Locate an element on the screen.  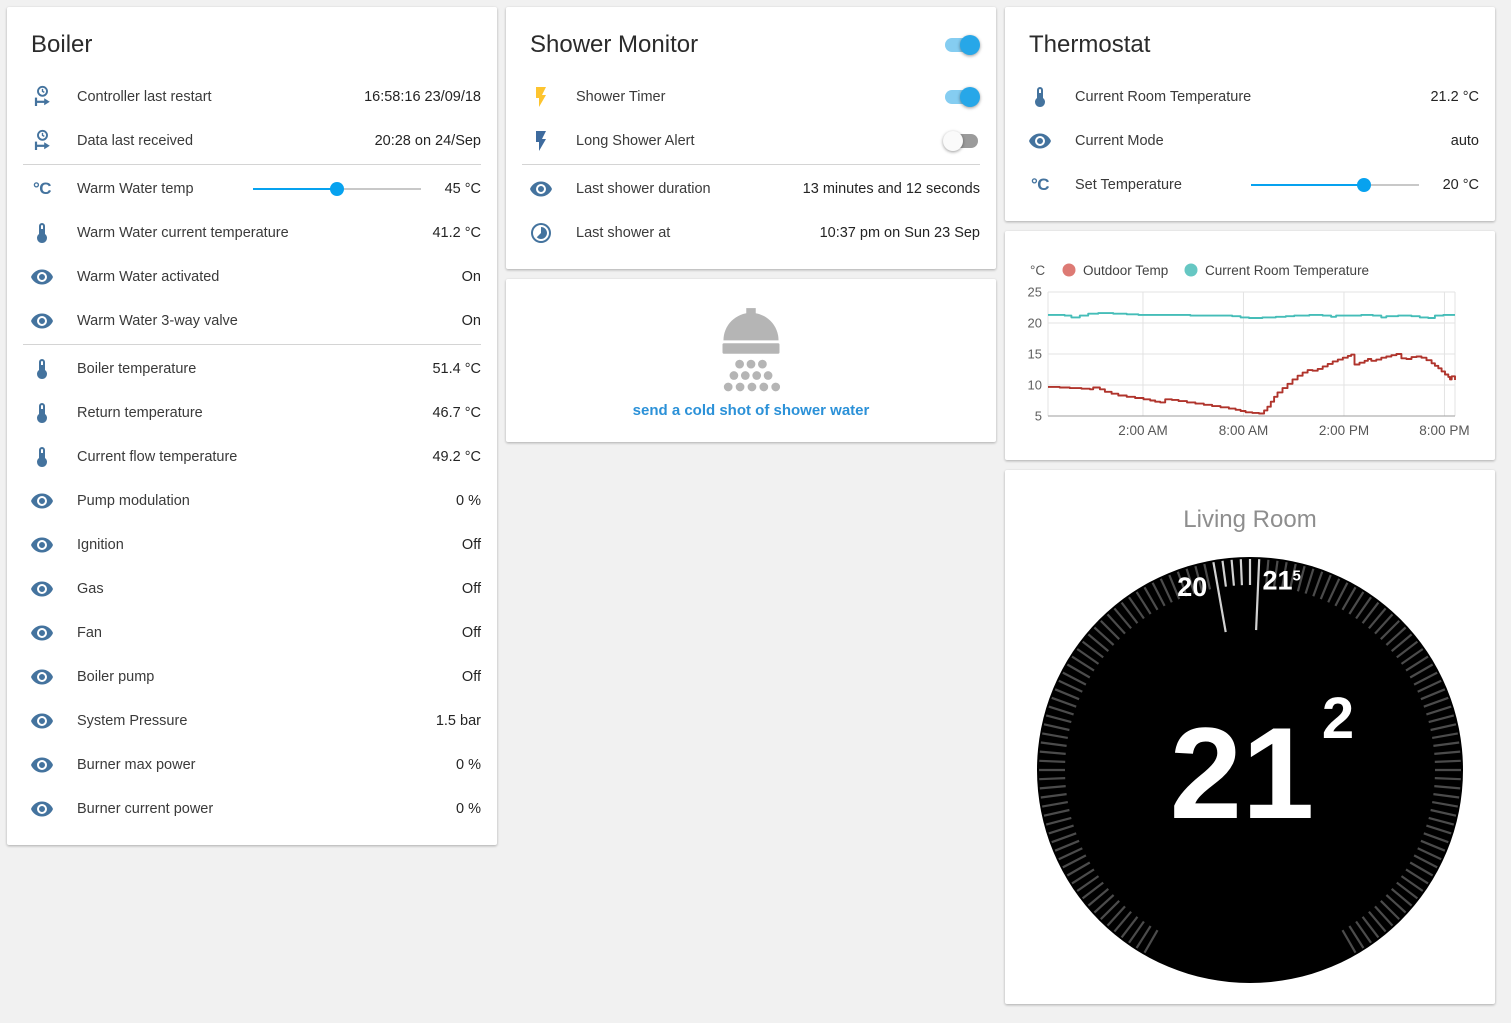
entity-row-fan: Fan Off is located at coordinates (252, 633).